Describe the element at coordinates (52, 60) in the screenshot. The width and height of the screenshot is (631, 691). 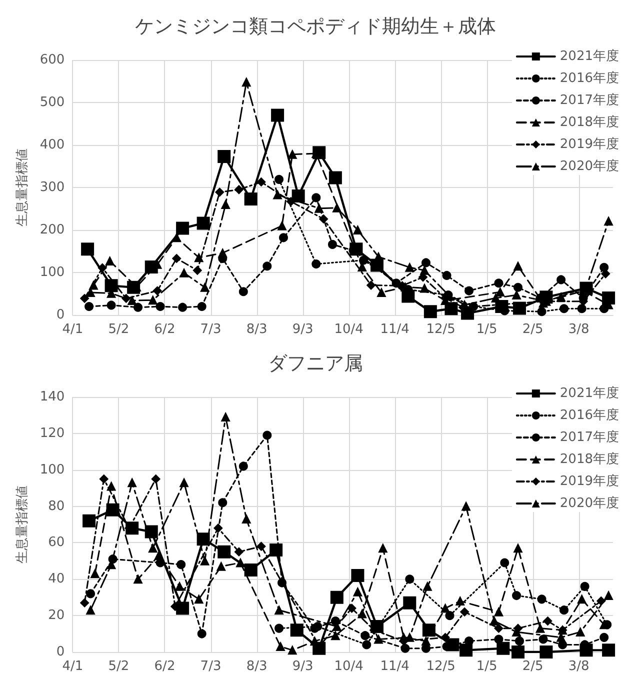
I see `y-tick-label: 600` at that location.